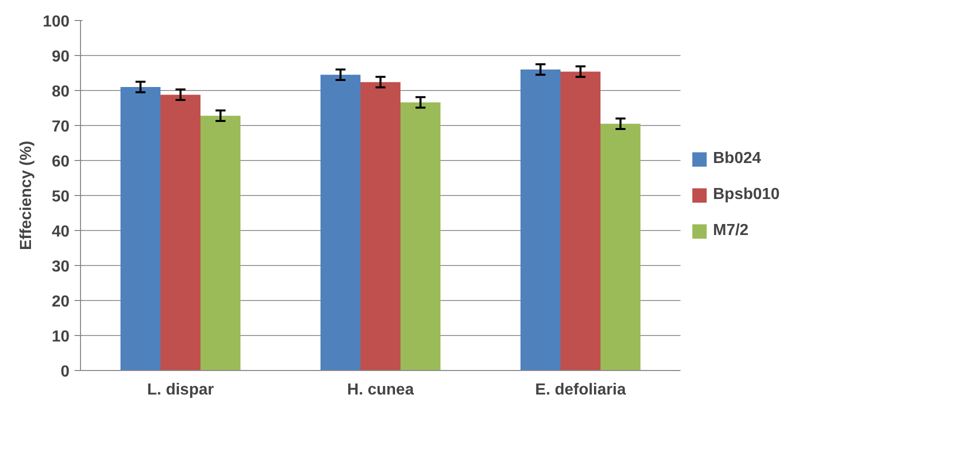 The width and height of the screenshot is (972, 452). What do you see at coordinates (65, 372) in the screenshot?
I see `y-tick-label: 0` at bounding box center [65, 372].